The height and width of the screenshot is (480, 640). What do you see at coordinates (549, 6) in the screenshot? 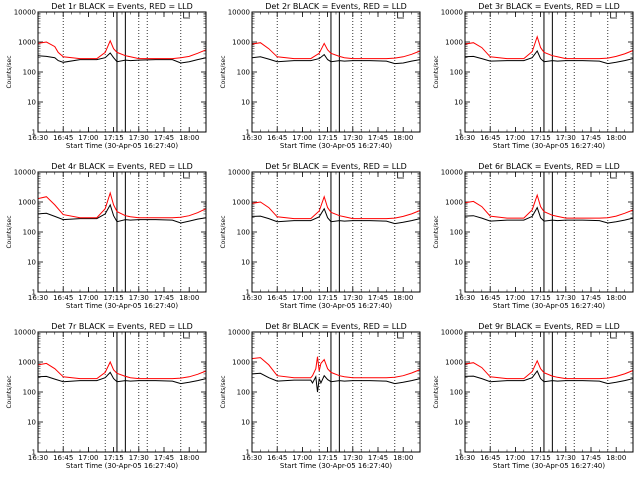
I see `chart-title: Det 3r BLACK = Events, RED = LLD` at bounding box center [549, 6].